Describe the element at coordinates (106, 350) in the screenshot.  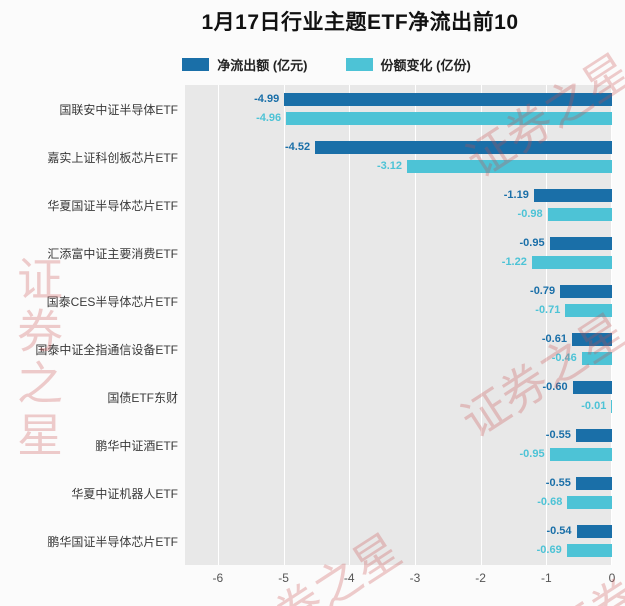
I see `category-label: 国泰中证全指通信设备ETF` at that location.